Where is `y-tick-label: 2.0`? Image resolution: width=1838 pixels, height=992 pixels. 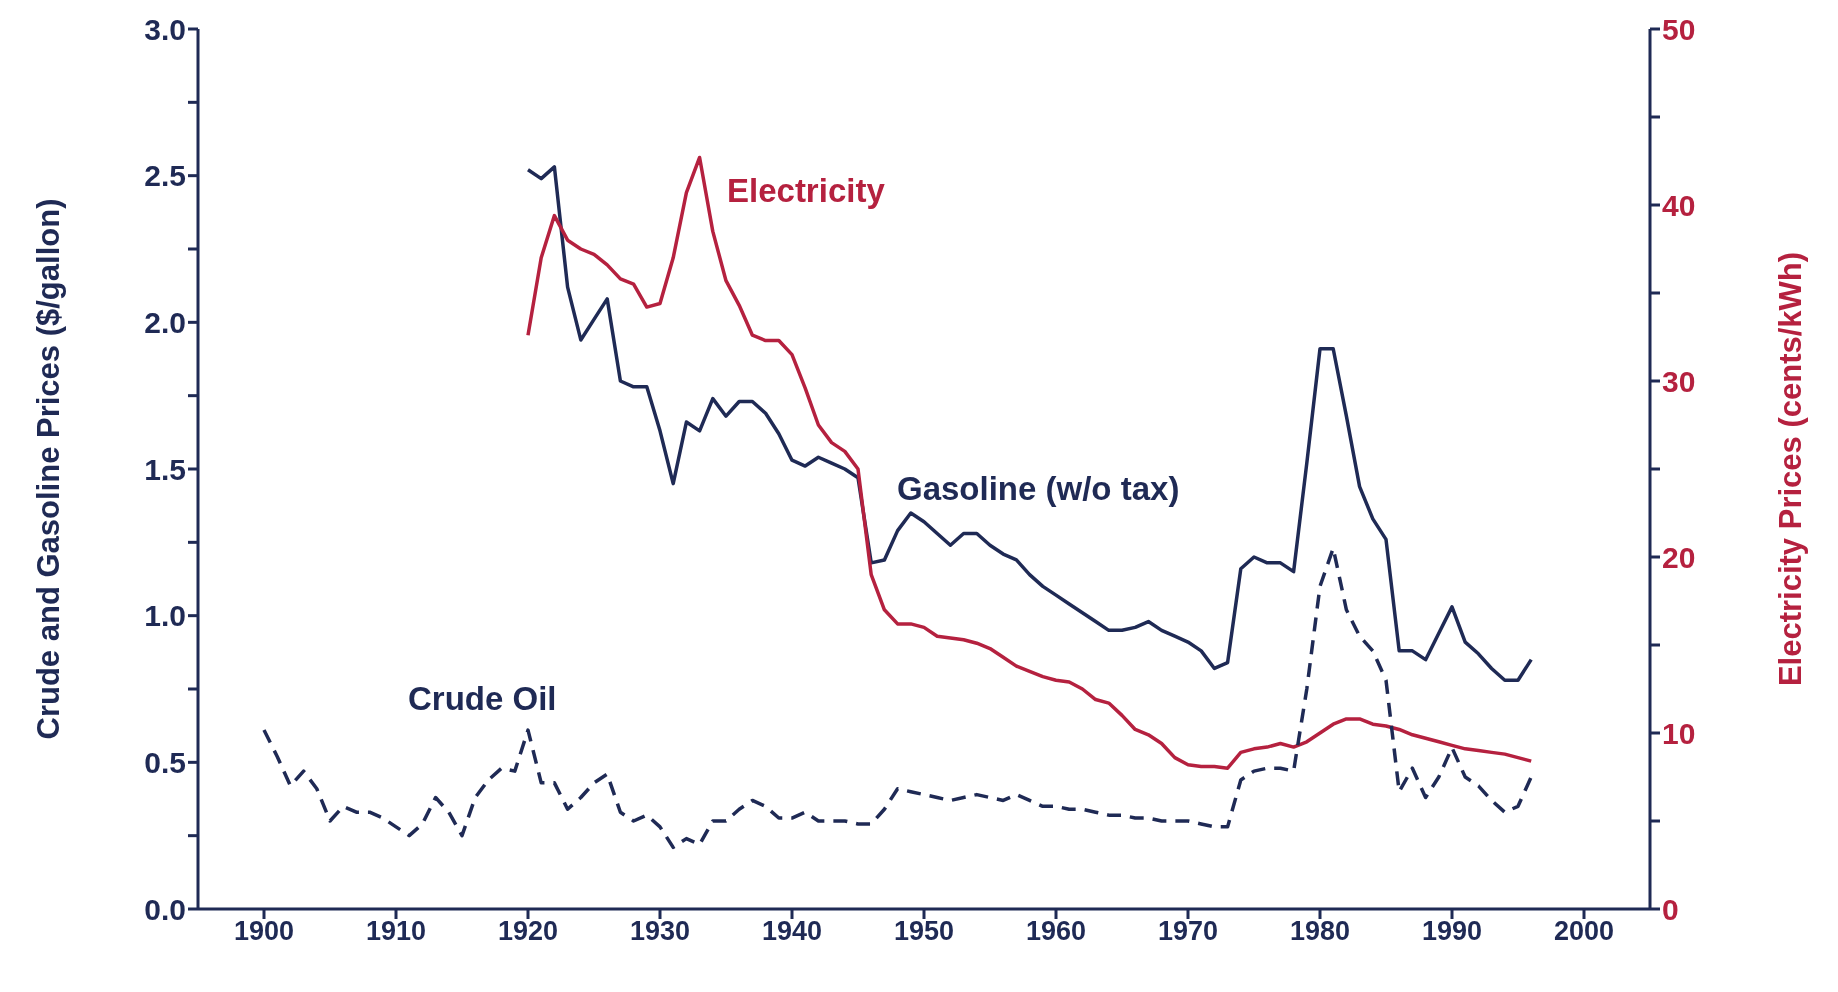 y-tick-label: 2.0 is located at coordinates (165, 322).